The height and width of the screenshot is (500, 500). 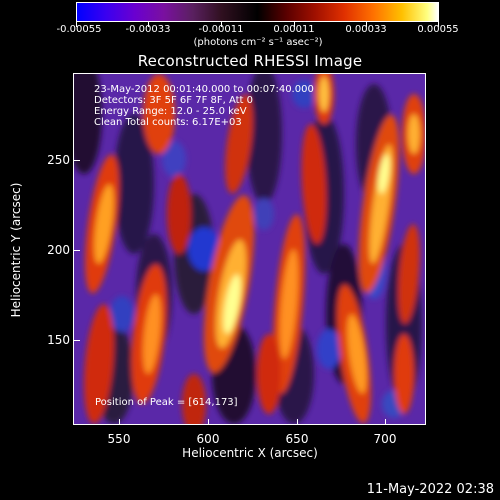 What do you see at coordinates (294, 29) in the screenshot?
I see `colorbar-tick-label: 0.00011` at bounding box center [294, 29].